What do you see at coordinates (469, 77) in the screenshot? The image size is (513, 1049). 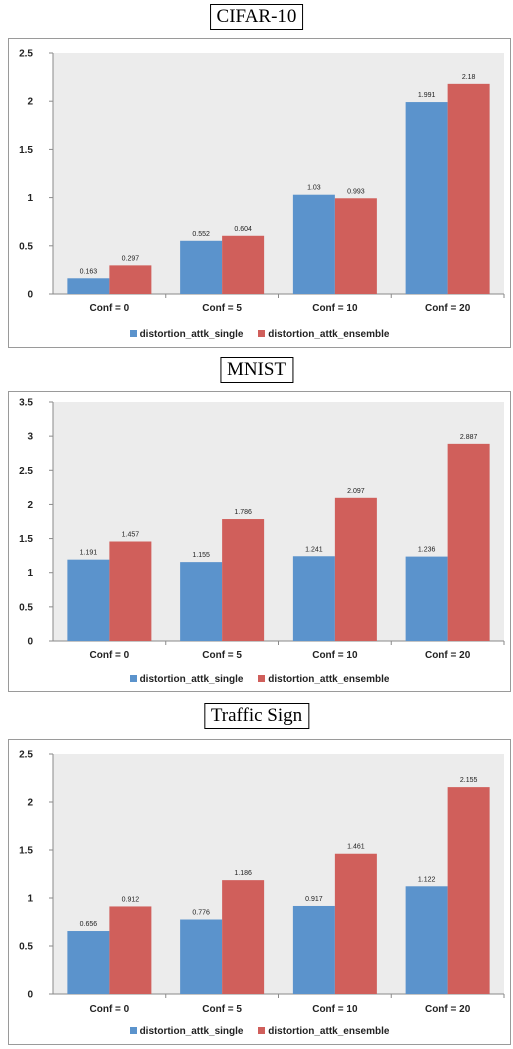 I see `data-label: 2.18` at bounding box center [469, 77].